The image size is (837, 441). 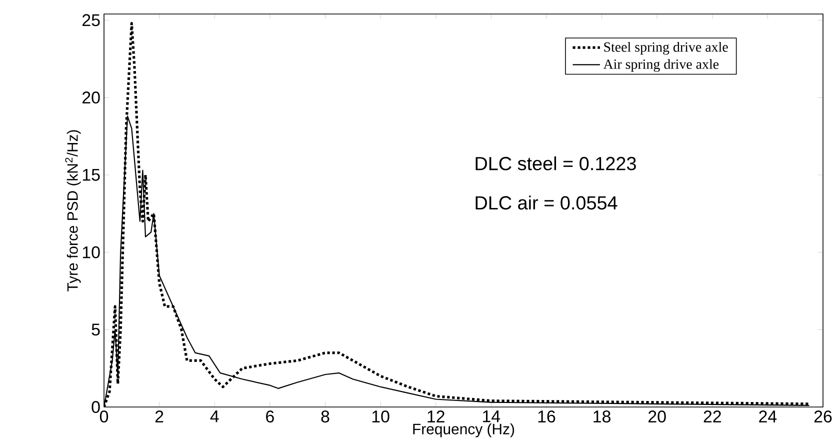 What do you see at coordinates (657, 416) in the screenshot?
I see `x-tick-label: 20` at bounding box center [657, 416].